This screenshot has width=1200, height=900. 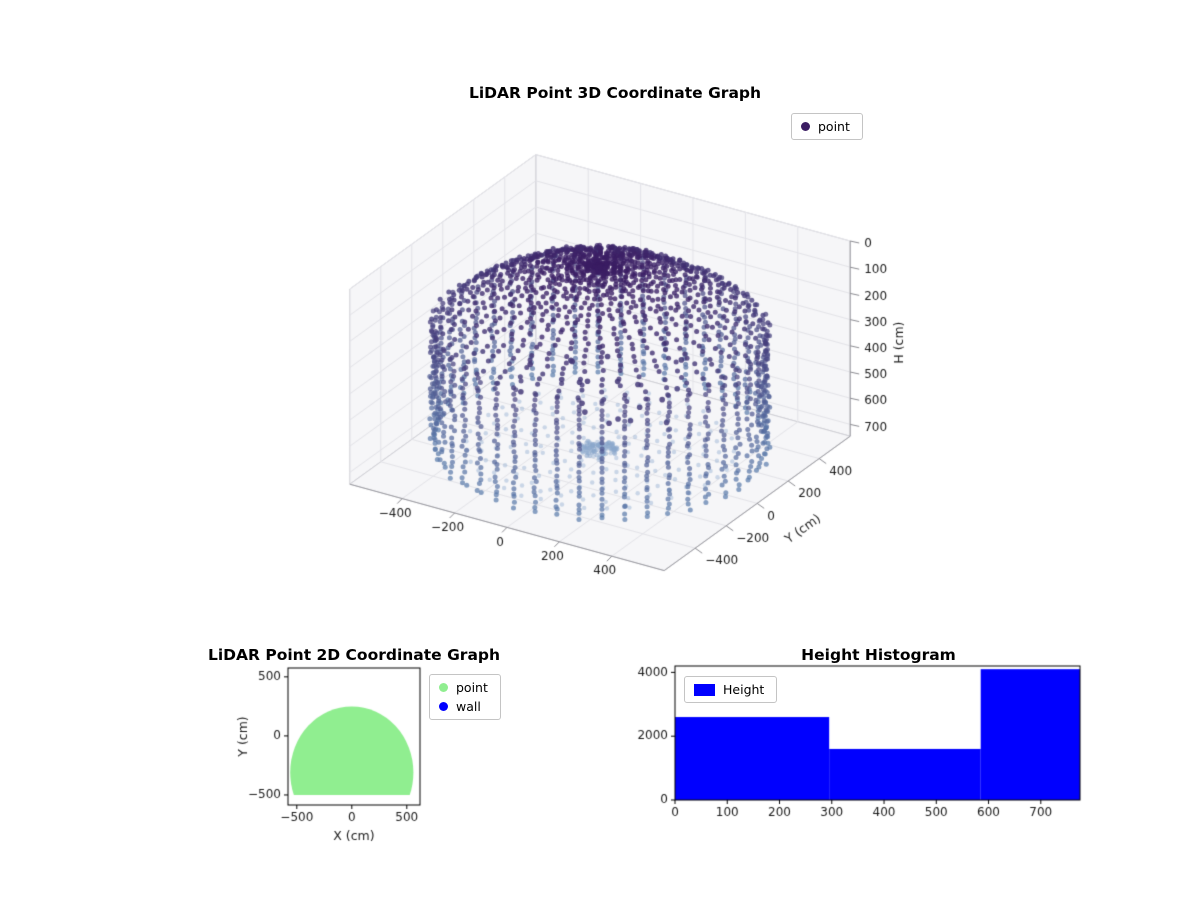 I want to click on legend-3d: point, so click(x=827, y=126).